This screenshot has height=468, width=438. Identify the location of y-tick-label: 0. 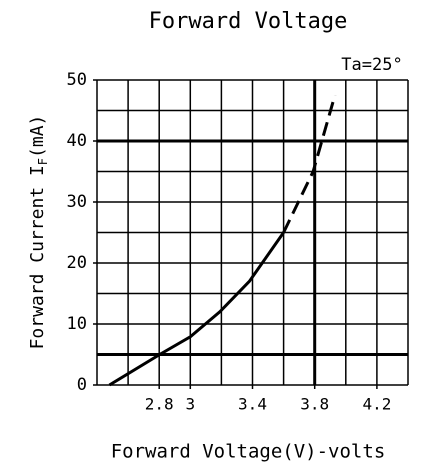
(82, 385).